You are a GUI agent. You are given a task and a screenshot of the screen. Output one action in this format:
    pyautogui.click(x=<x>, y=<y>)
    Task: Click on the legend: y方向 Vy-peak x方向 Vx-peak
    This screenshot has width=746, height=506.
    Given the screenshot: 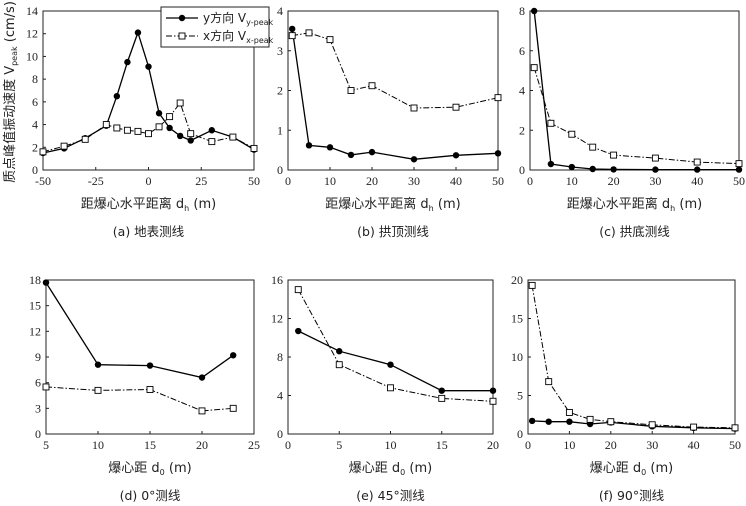 What is the action you would take?
    pyautogui.click(x=217, y=27)
    